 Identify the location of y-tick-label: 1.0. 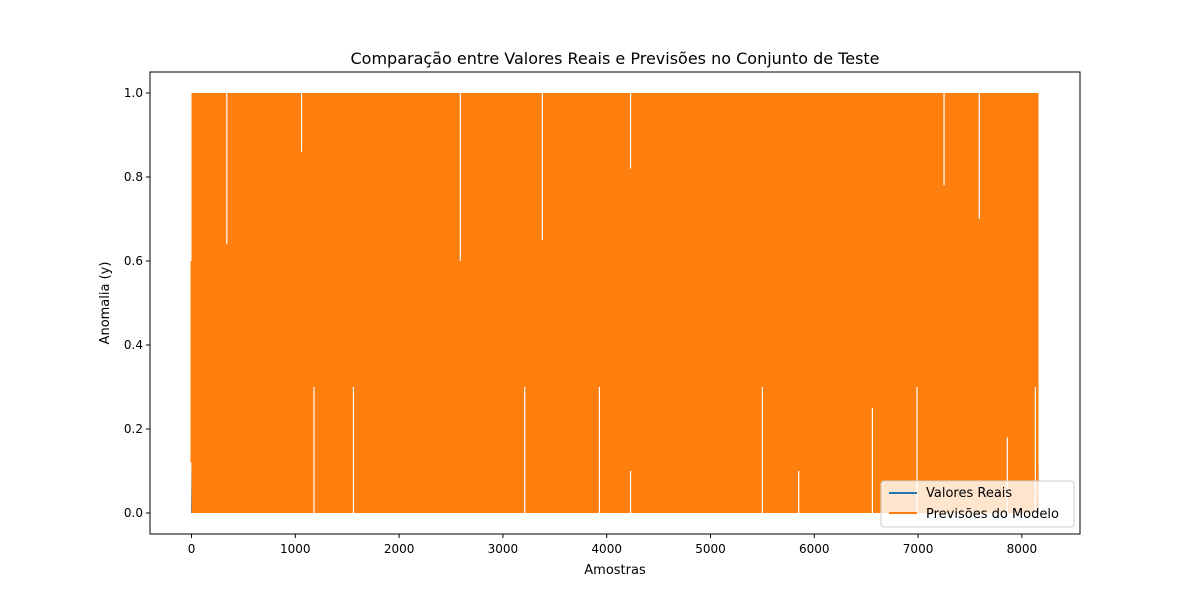
(133, 93).